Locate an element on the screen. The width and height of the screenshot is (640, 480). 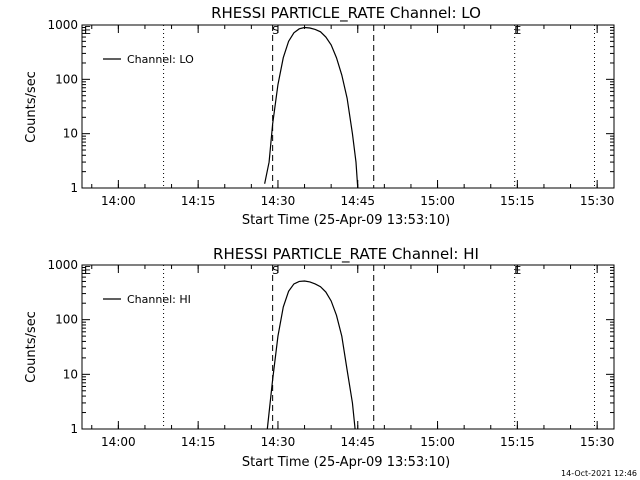
hi-start-marker: S is located at coordinates (275, 270).